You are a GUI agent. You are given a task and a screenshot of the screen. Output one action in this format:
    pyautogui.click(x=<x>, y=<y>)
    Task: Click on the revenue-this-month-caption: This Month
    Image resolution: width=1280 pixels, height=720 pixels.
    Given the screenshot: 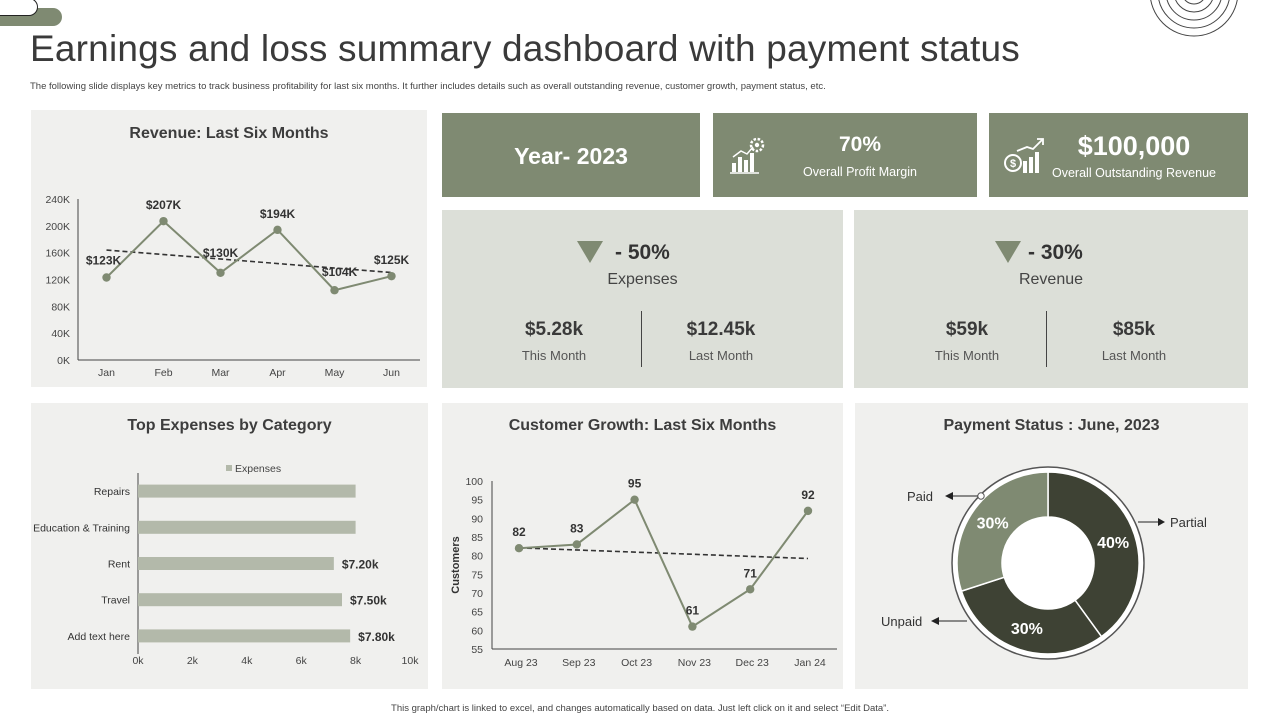 What is the action you would take?
    pyautogui.click(x=967, y=355)
    